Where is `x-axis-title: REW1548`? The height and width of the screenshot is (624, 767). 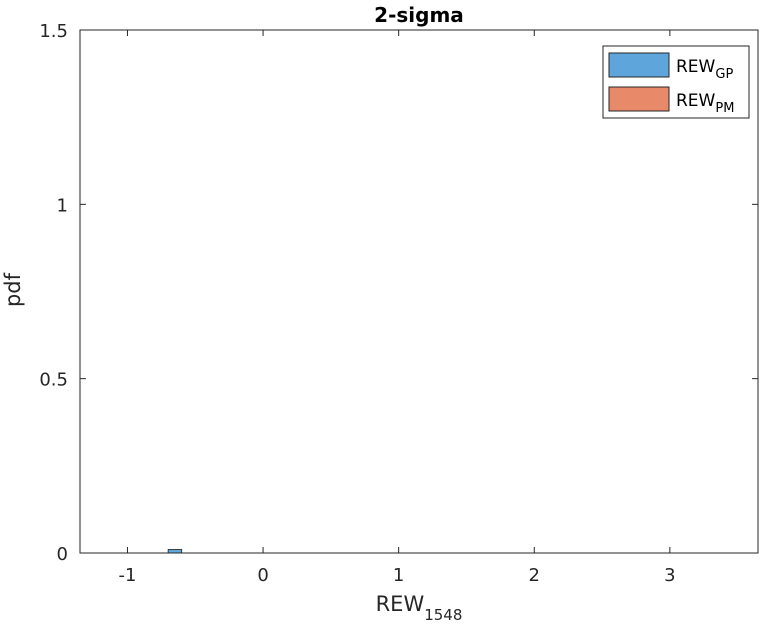
x-axis-title: REW1548 is located at coordinates (419, 608).